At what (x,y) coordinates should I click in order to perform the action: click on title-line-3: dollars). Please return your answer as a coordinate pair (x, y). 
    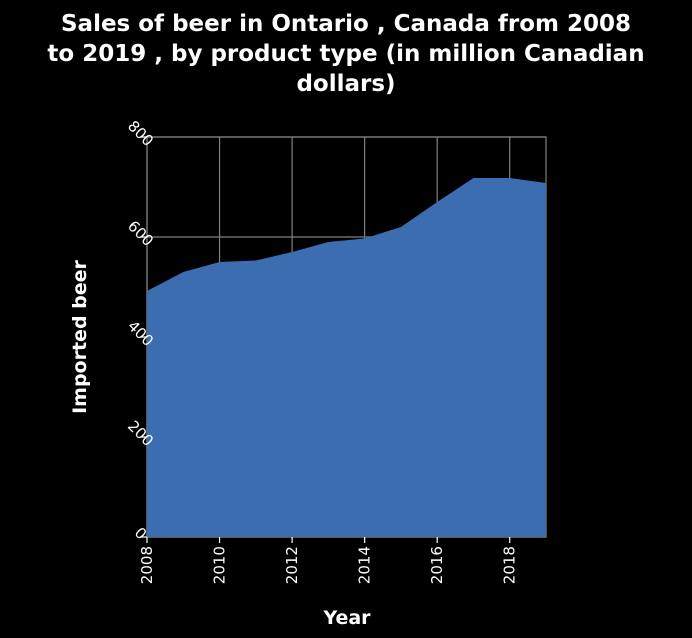
    Looking at the image, I should click on (345, 84).